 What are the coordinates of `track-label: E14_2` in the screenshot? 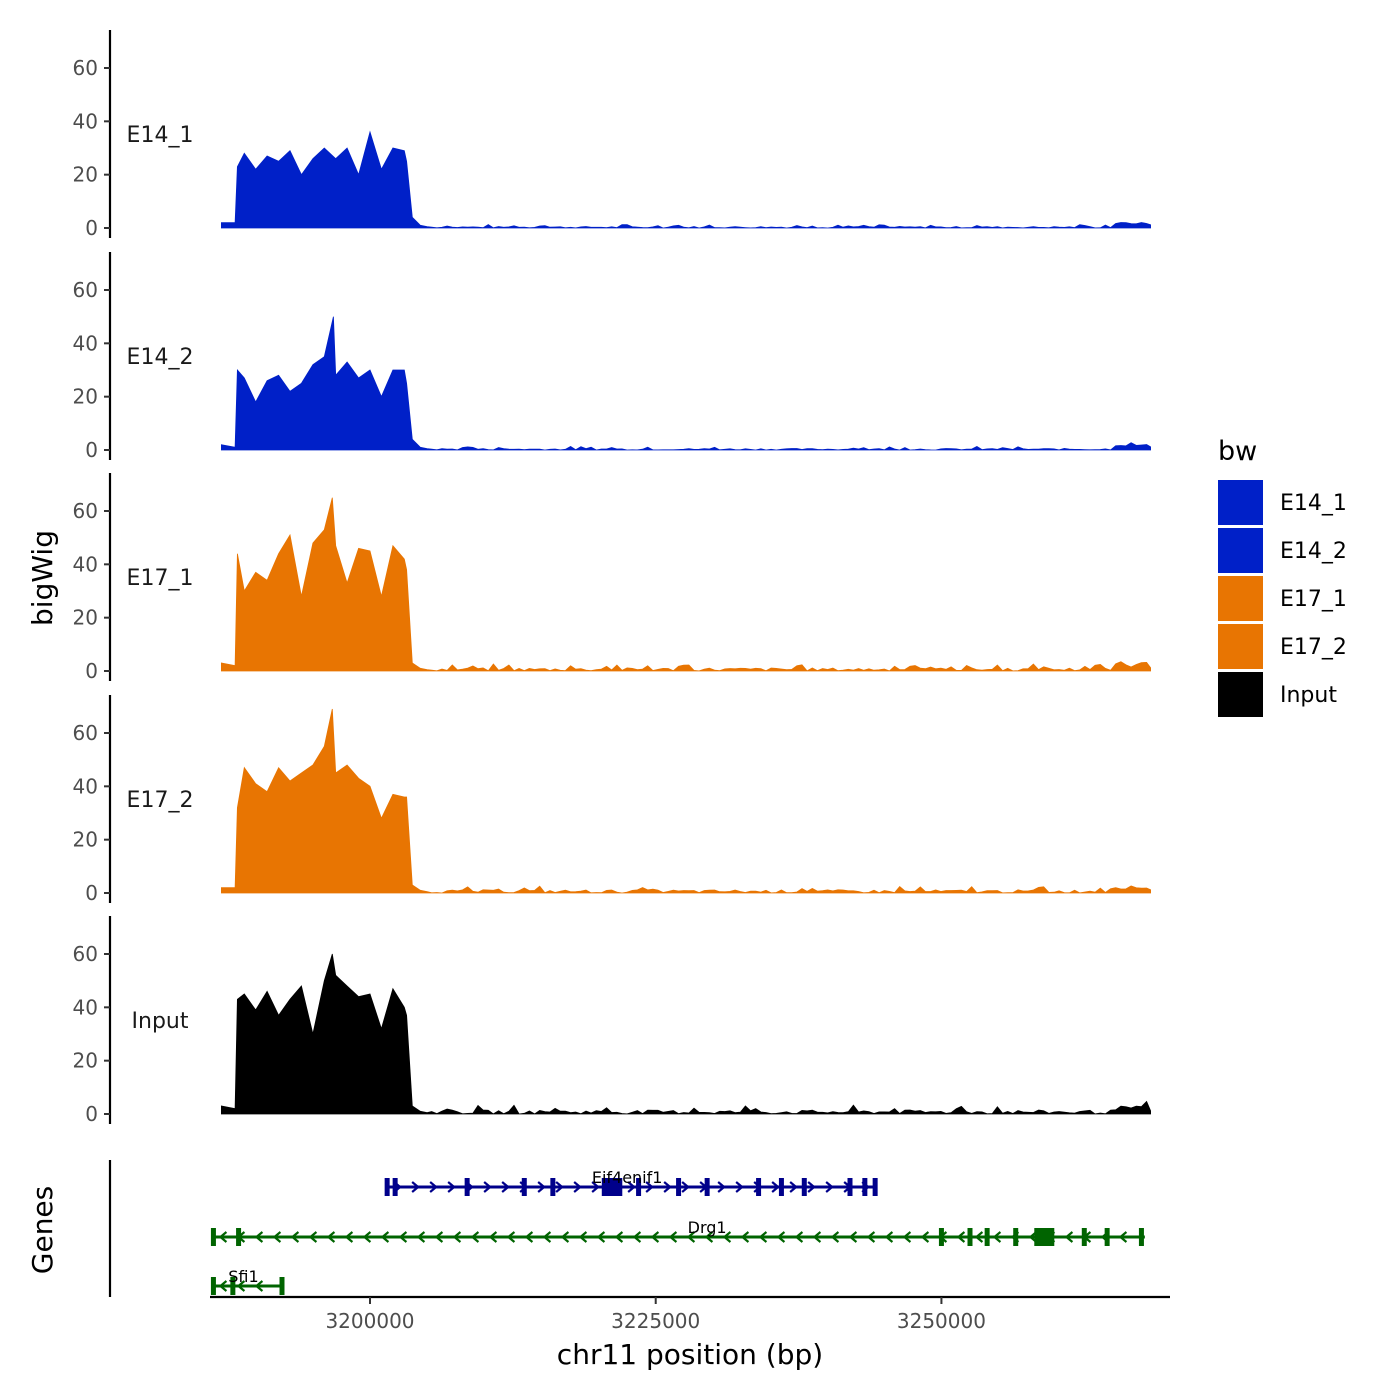 It's located at (160, 357).